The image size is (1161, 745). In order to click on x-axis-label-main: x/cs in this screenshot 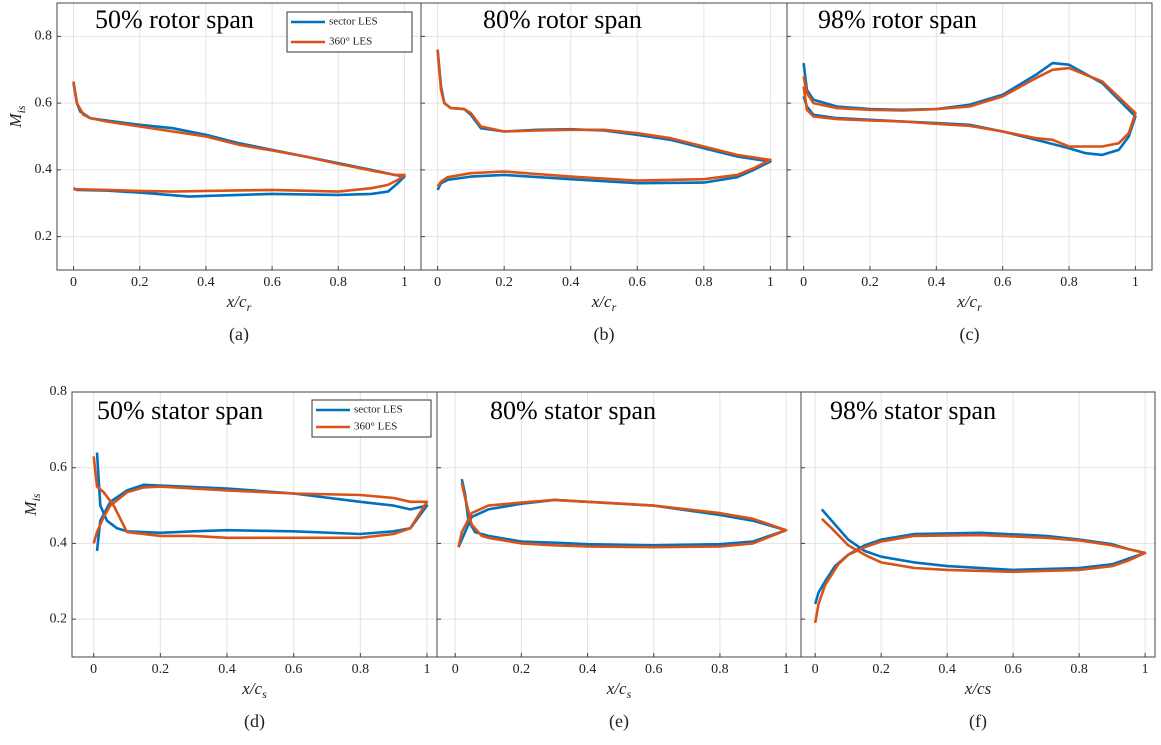, I will do `click(978, 688)`.